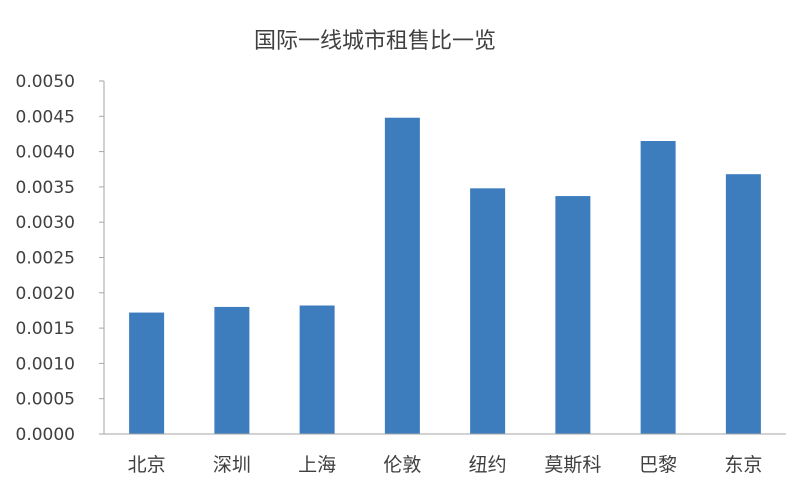 Image resolution: width=800 pixels, height=491 pixels. I want to click on x-tick-label: 莫斯科, so click(572, 465).